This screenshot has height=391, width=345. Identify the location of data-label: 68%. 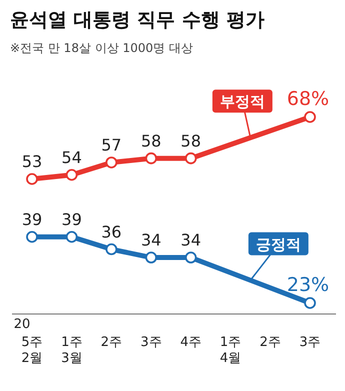
(308, 99).